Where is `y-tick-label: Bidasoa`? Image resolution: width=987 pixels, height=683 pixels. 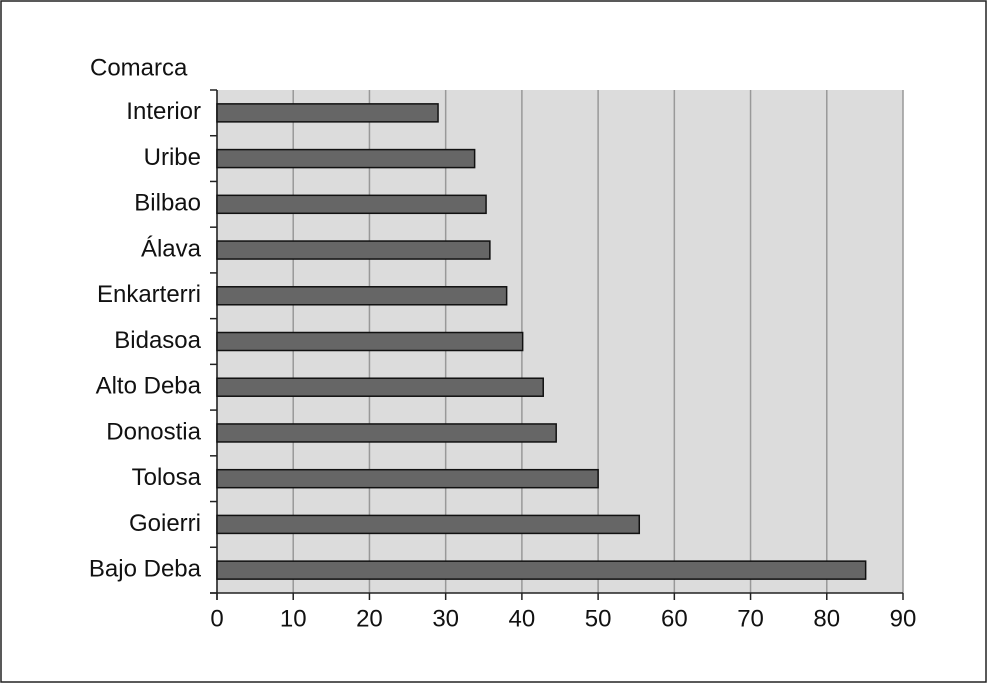 y-tick-label: Bidasoa is located at coordinates (157, 340).